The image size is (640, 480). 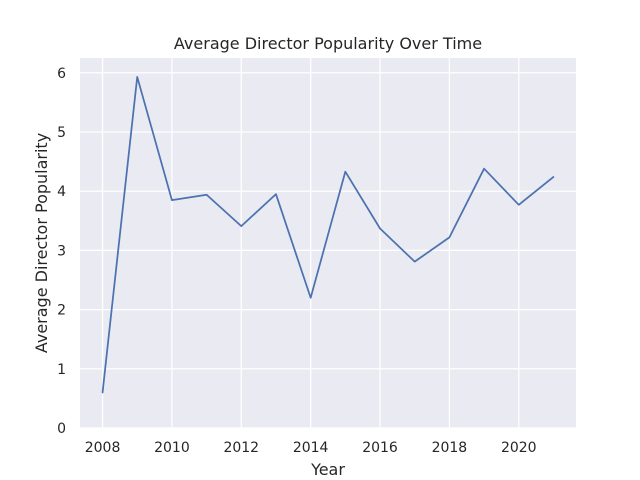 What do you see at coordinates (328, 43) in the screenshot?
I see `chart-title: Average Director Popularity Over Time` at bounding box center [328, 43].